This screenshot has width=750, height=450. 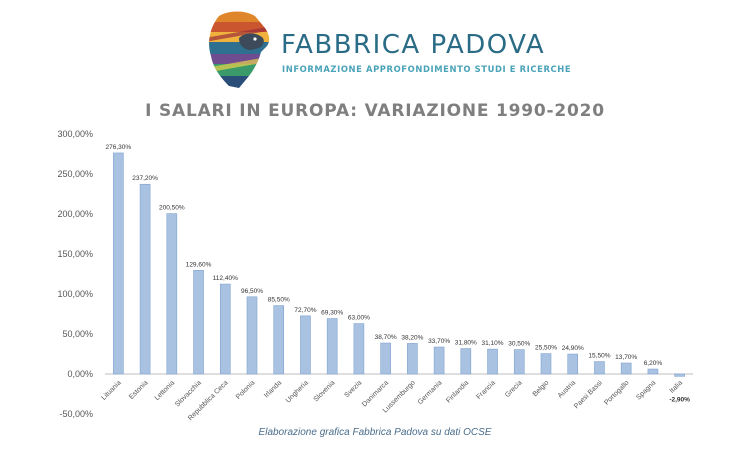 I want to click on category-label: Germania, so click(x=430, y=392).